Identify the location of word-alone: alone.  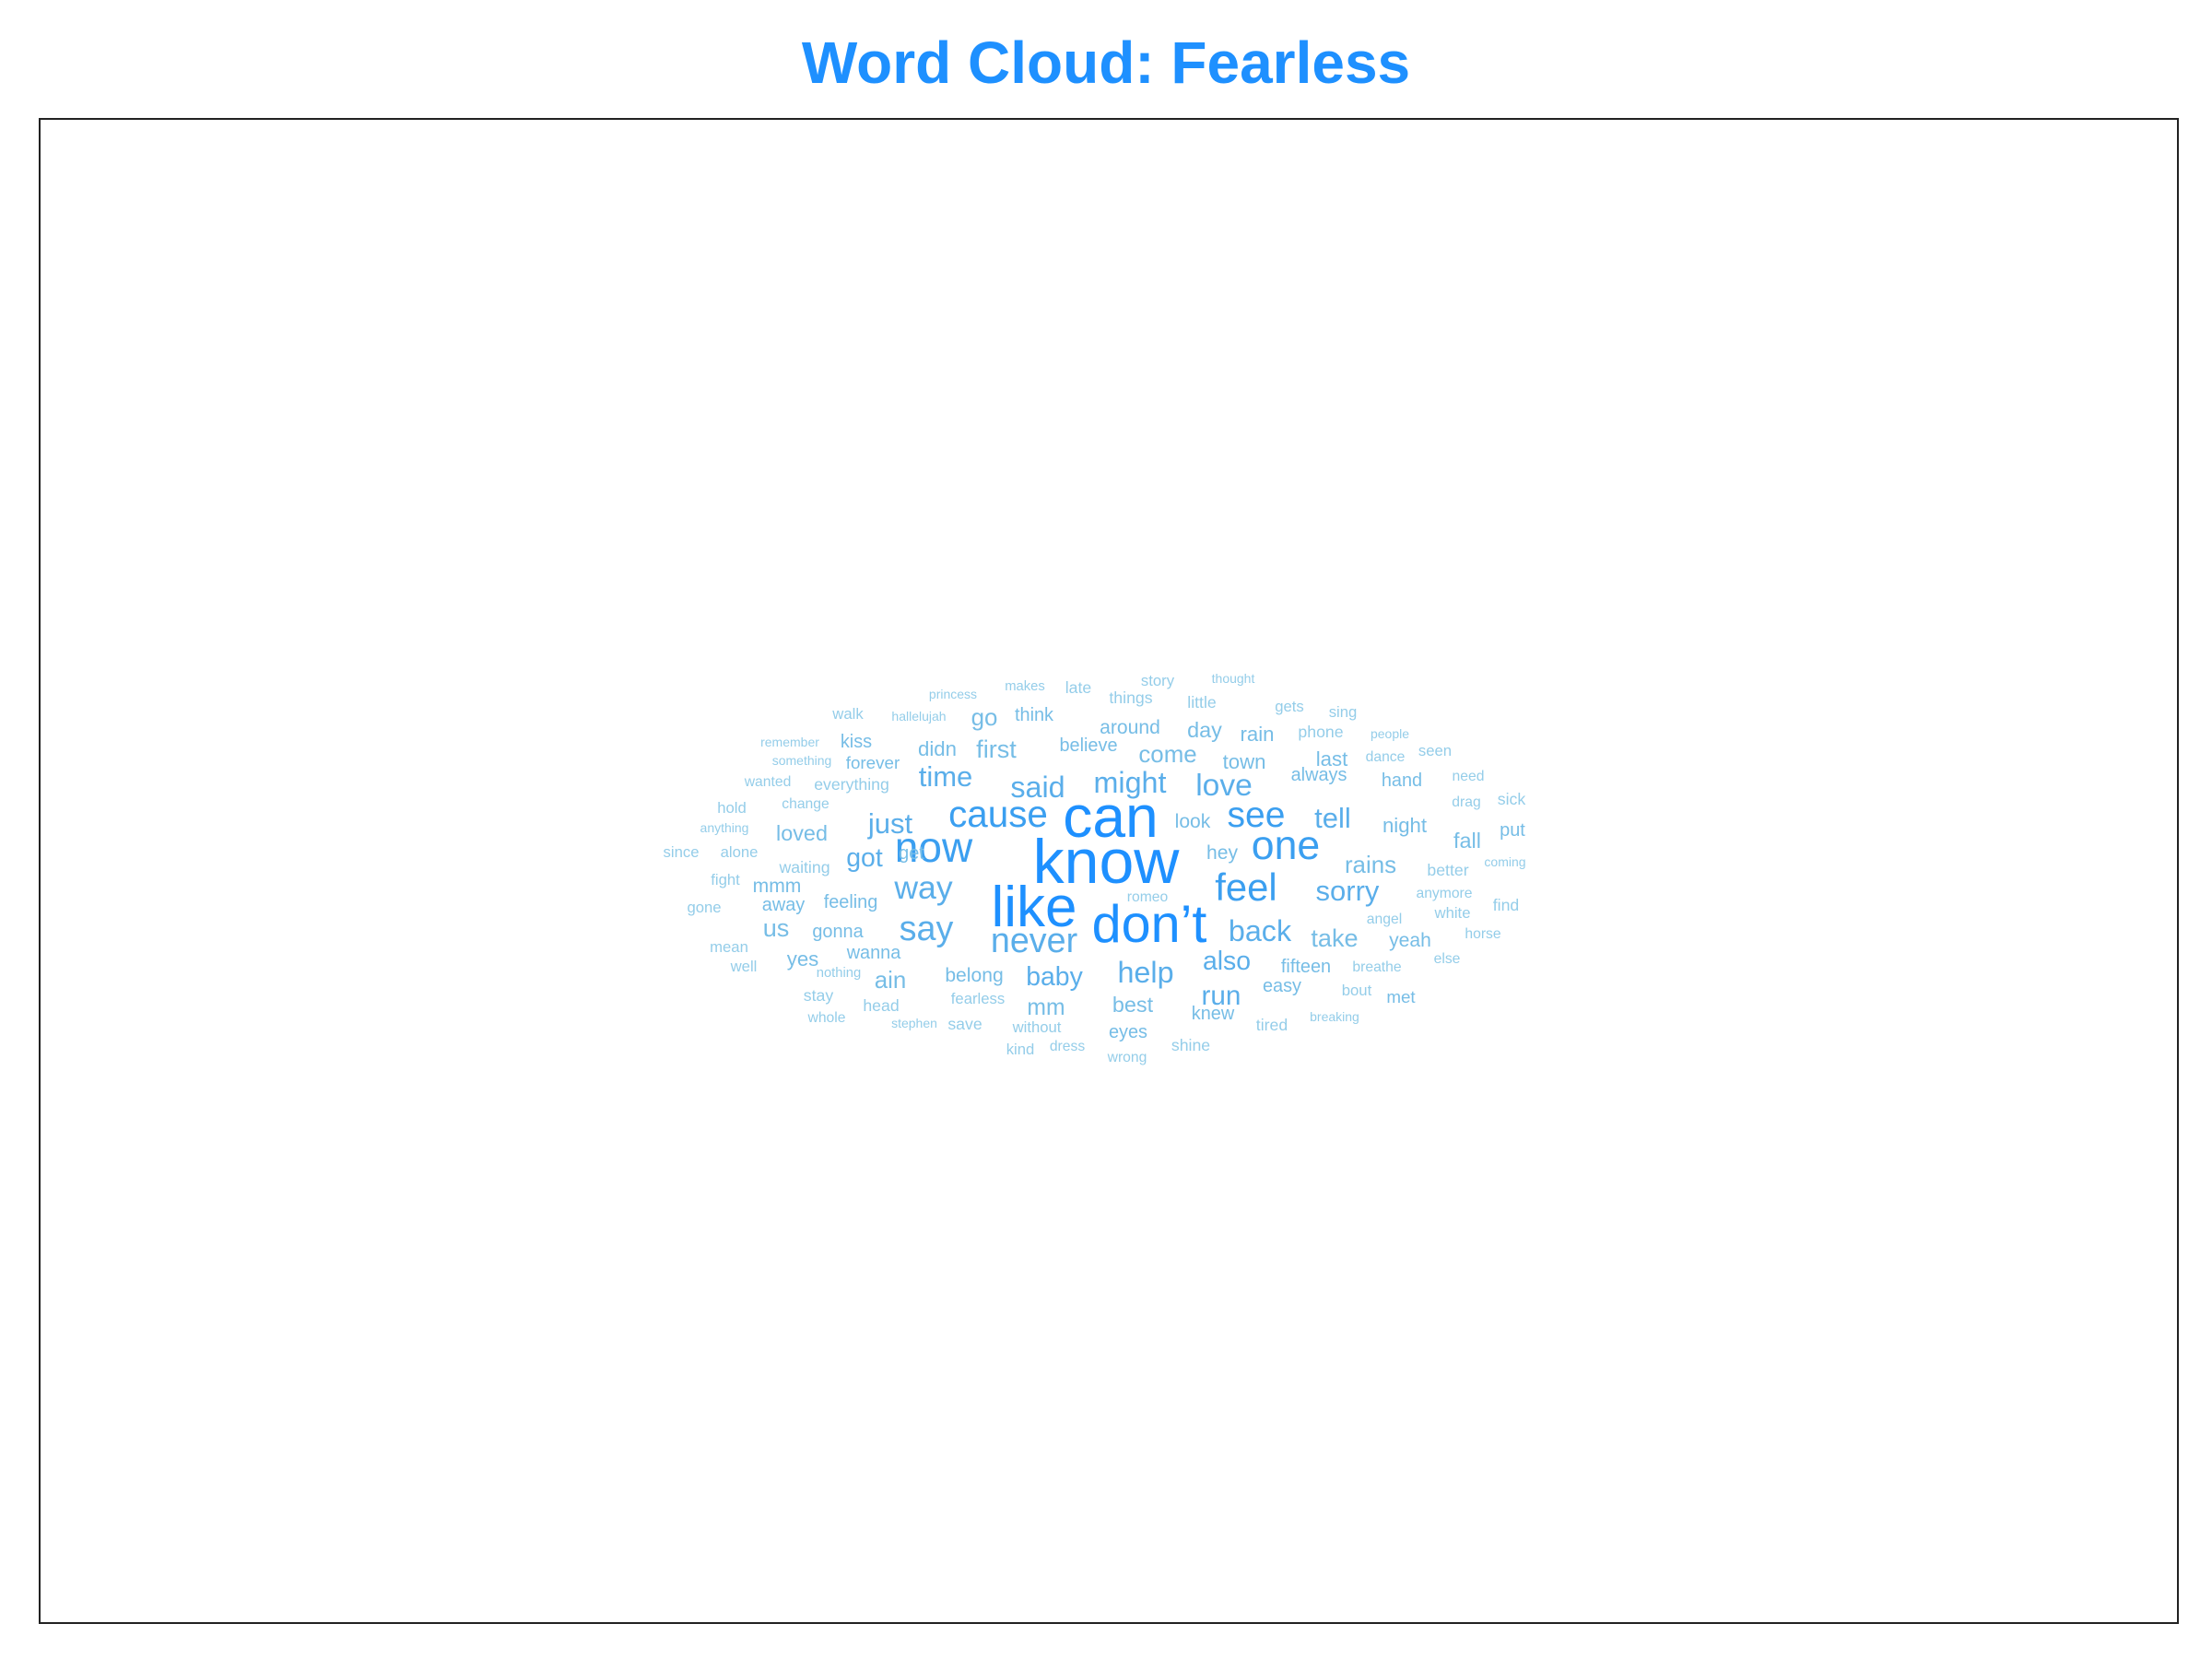
(740, 852).